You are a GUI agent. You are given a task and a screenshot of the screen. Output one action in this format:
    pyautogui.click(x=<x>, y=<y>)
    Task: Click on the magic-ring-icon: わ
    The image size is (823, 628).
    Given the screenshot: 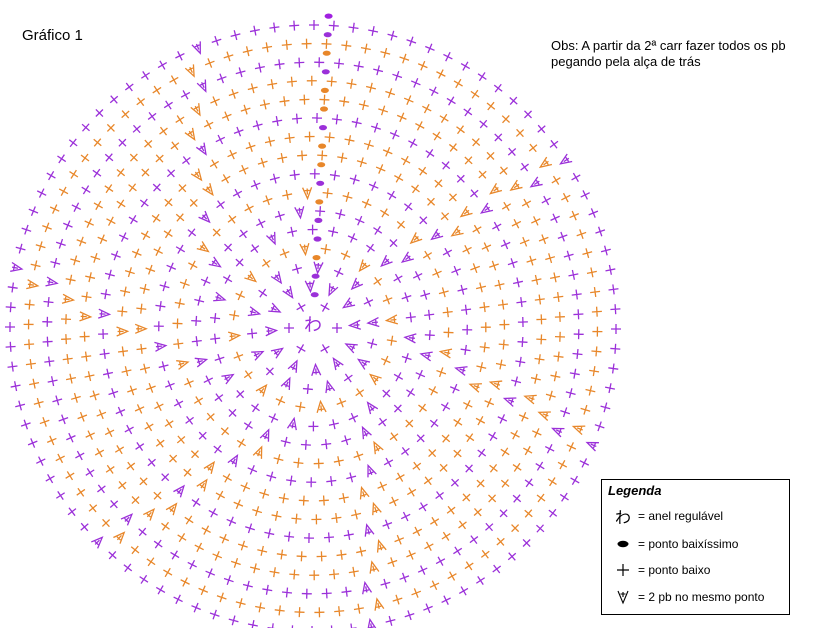 What is the action you would take?
    pyautogui.click(x=622, y=517)
    